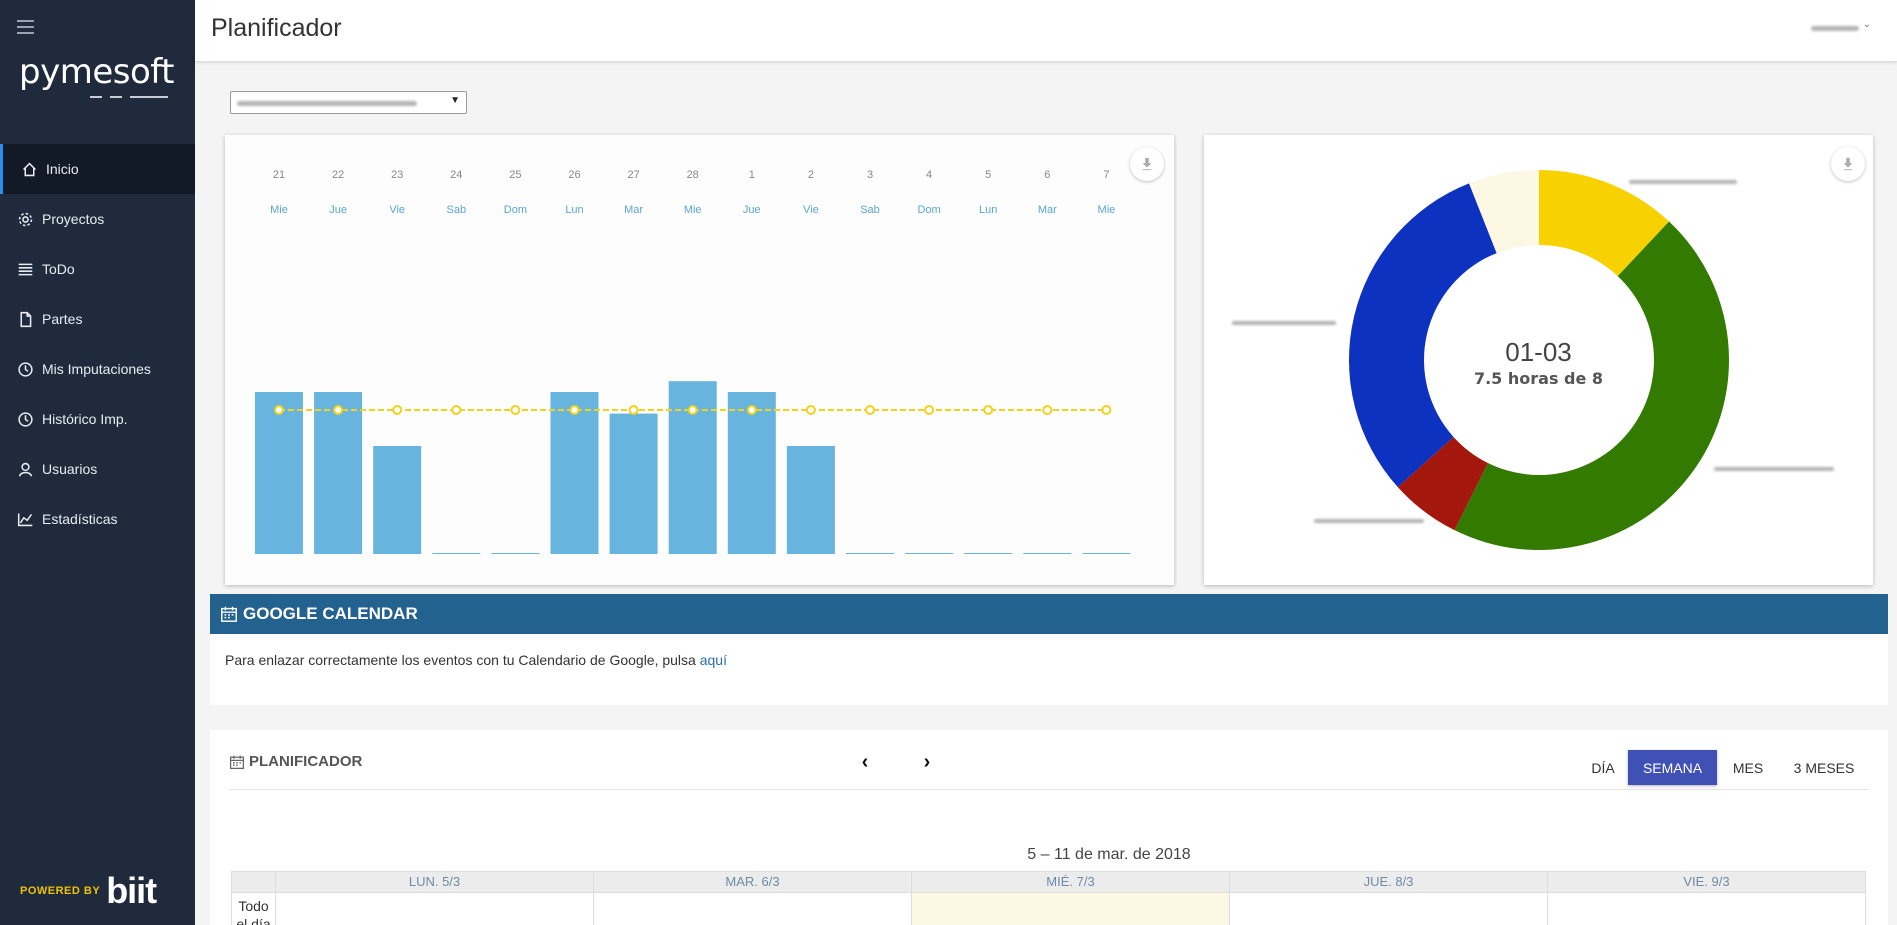 The width and height of the screenshot is (1897, 925). What do you see at coordinates (1538, 378) in the screenshot?
I see `donut-center-subtitle: 7.5 horas de 8` at bounding box center [1538, 378].